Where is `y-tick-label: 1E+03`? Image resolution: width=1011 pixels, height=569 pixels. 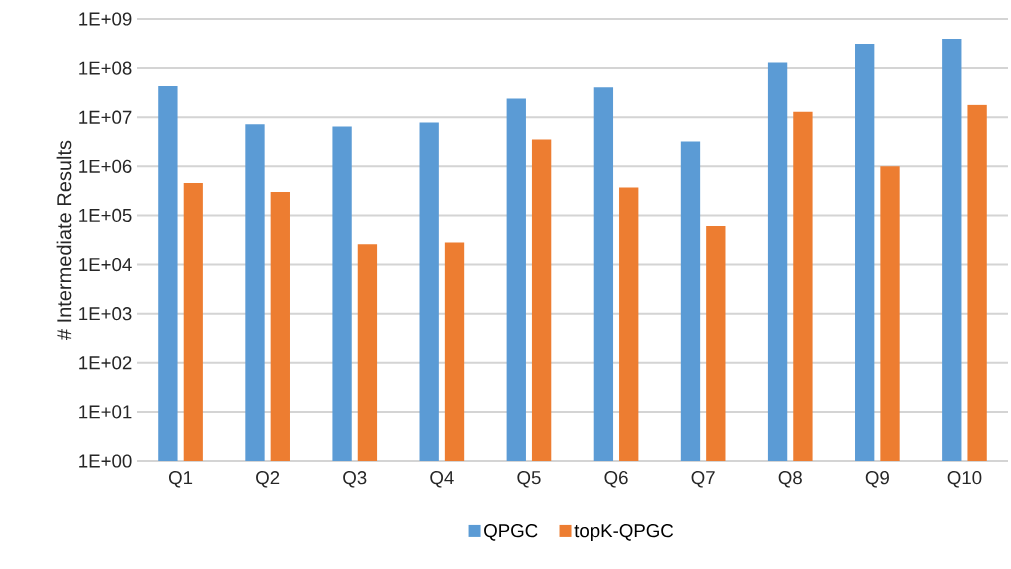 y-tick-label: 1E+03 is located at coordinates (105, 314).